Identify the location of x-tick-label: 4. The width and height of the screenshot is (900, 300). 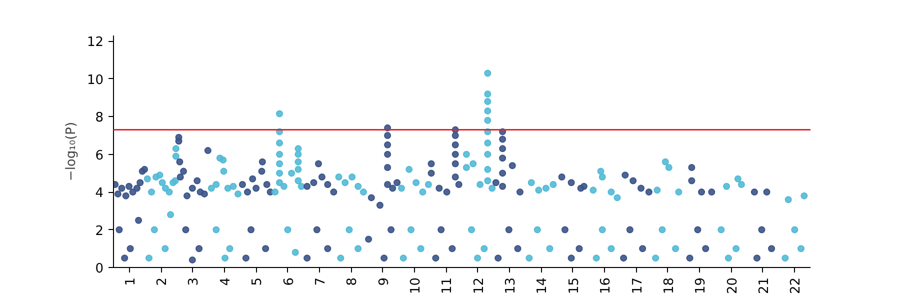
(226, 281).